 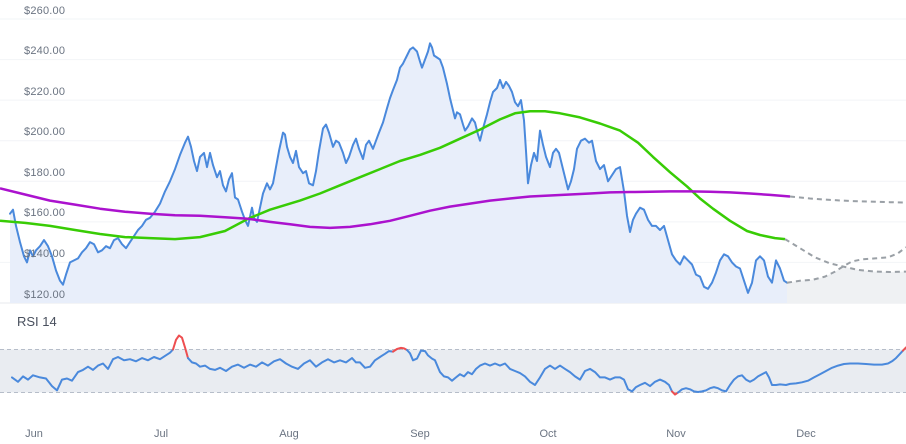 What do you see at coordinates (45, 173) in the screenshot?
I see `price-axis-label: $180.00` at bounding box center [45, 173].